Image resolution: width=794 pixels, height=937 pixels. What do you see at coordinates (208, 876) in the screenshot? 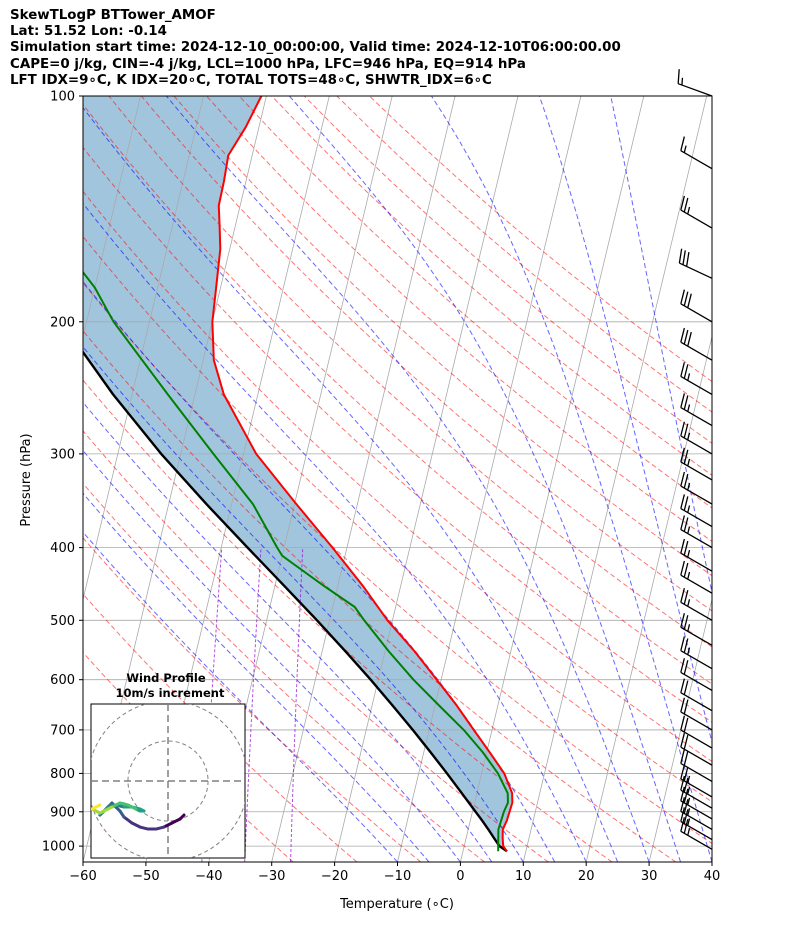
I see `x-tick-label: −40` at bounding box center [208, 876].